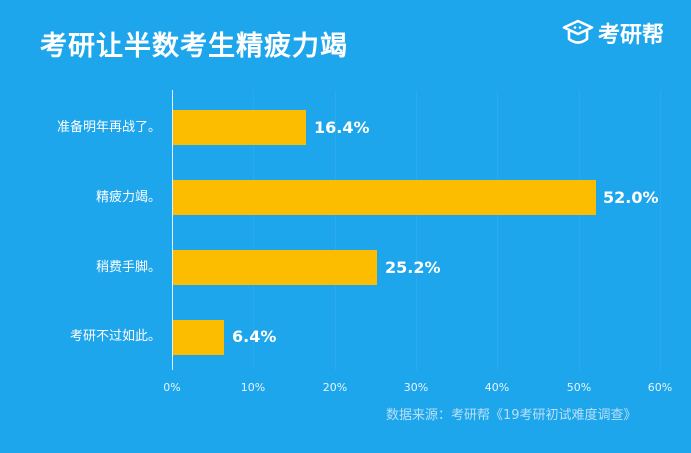 The image size is (691, 453). What do you see at coordinates (342, 127) in the screenshot?
I see `value-label: 16.4%` at bounding box center [342, 127].